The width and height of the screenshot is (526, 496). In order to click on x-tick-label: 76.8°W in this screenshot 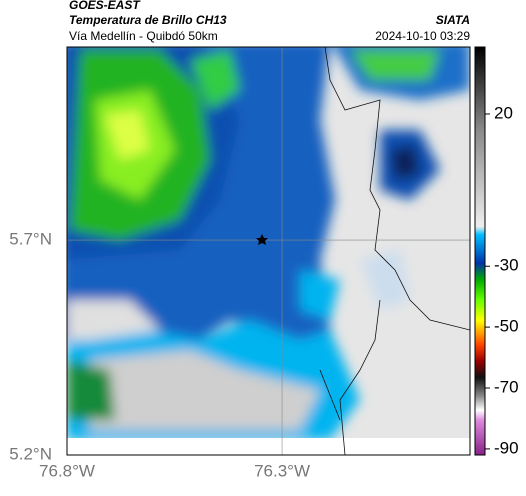, I will do `click(67, 470)`.